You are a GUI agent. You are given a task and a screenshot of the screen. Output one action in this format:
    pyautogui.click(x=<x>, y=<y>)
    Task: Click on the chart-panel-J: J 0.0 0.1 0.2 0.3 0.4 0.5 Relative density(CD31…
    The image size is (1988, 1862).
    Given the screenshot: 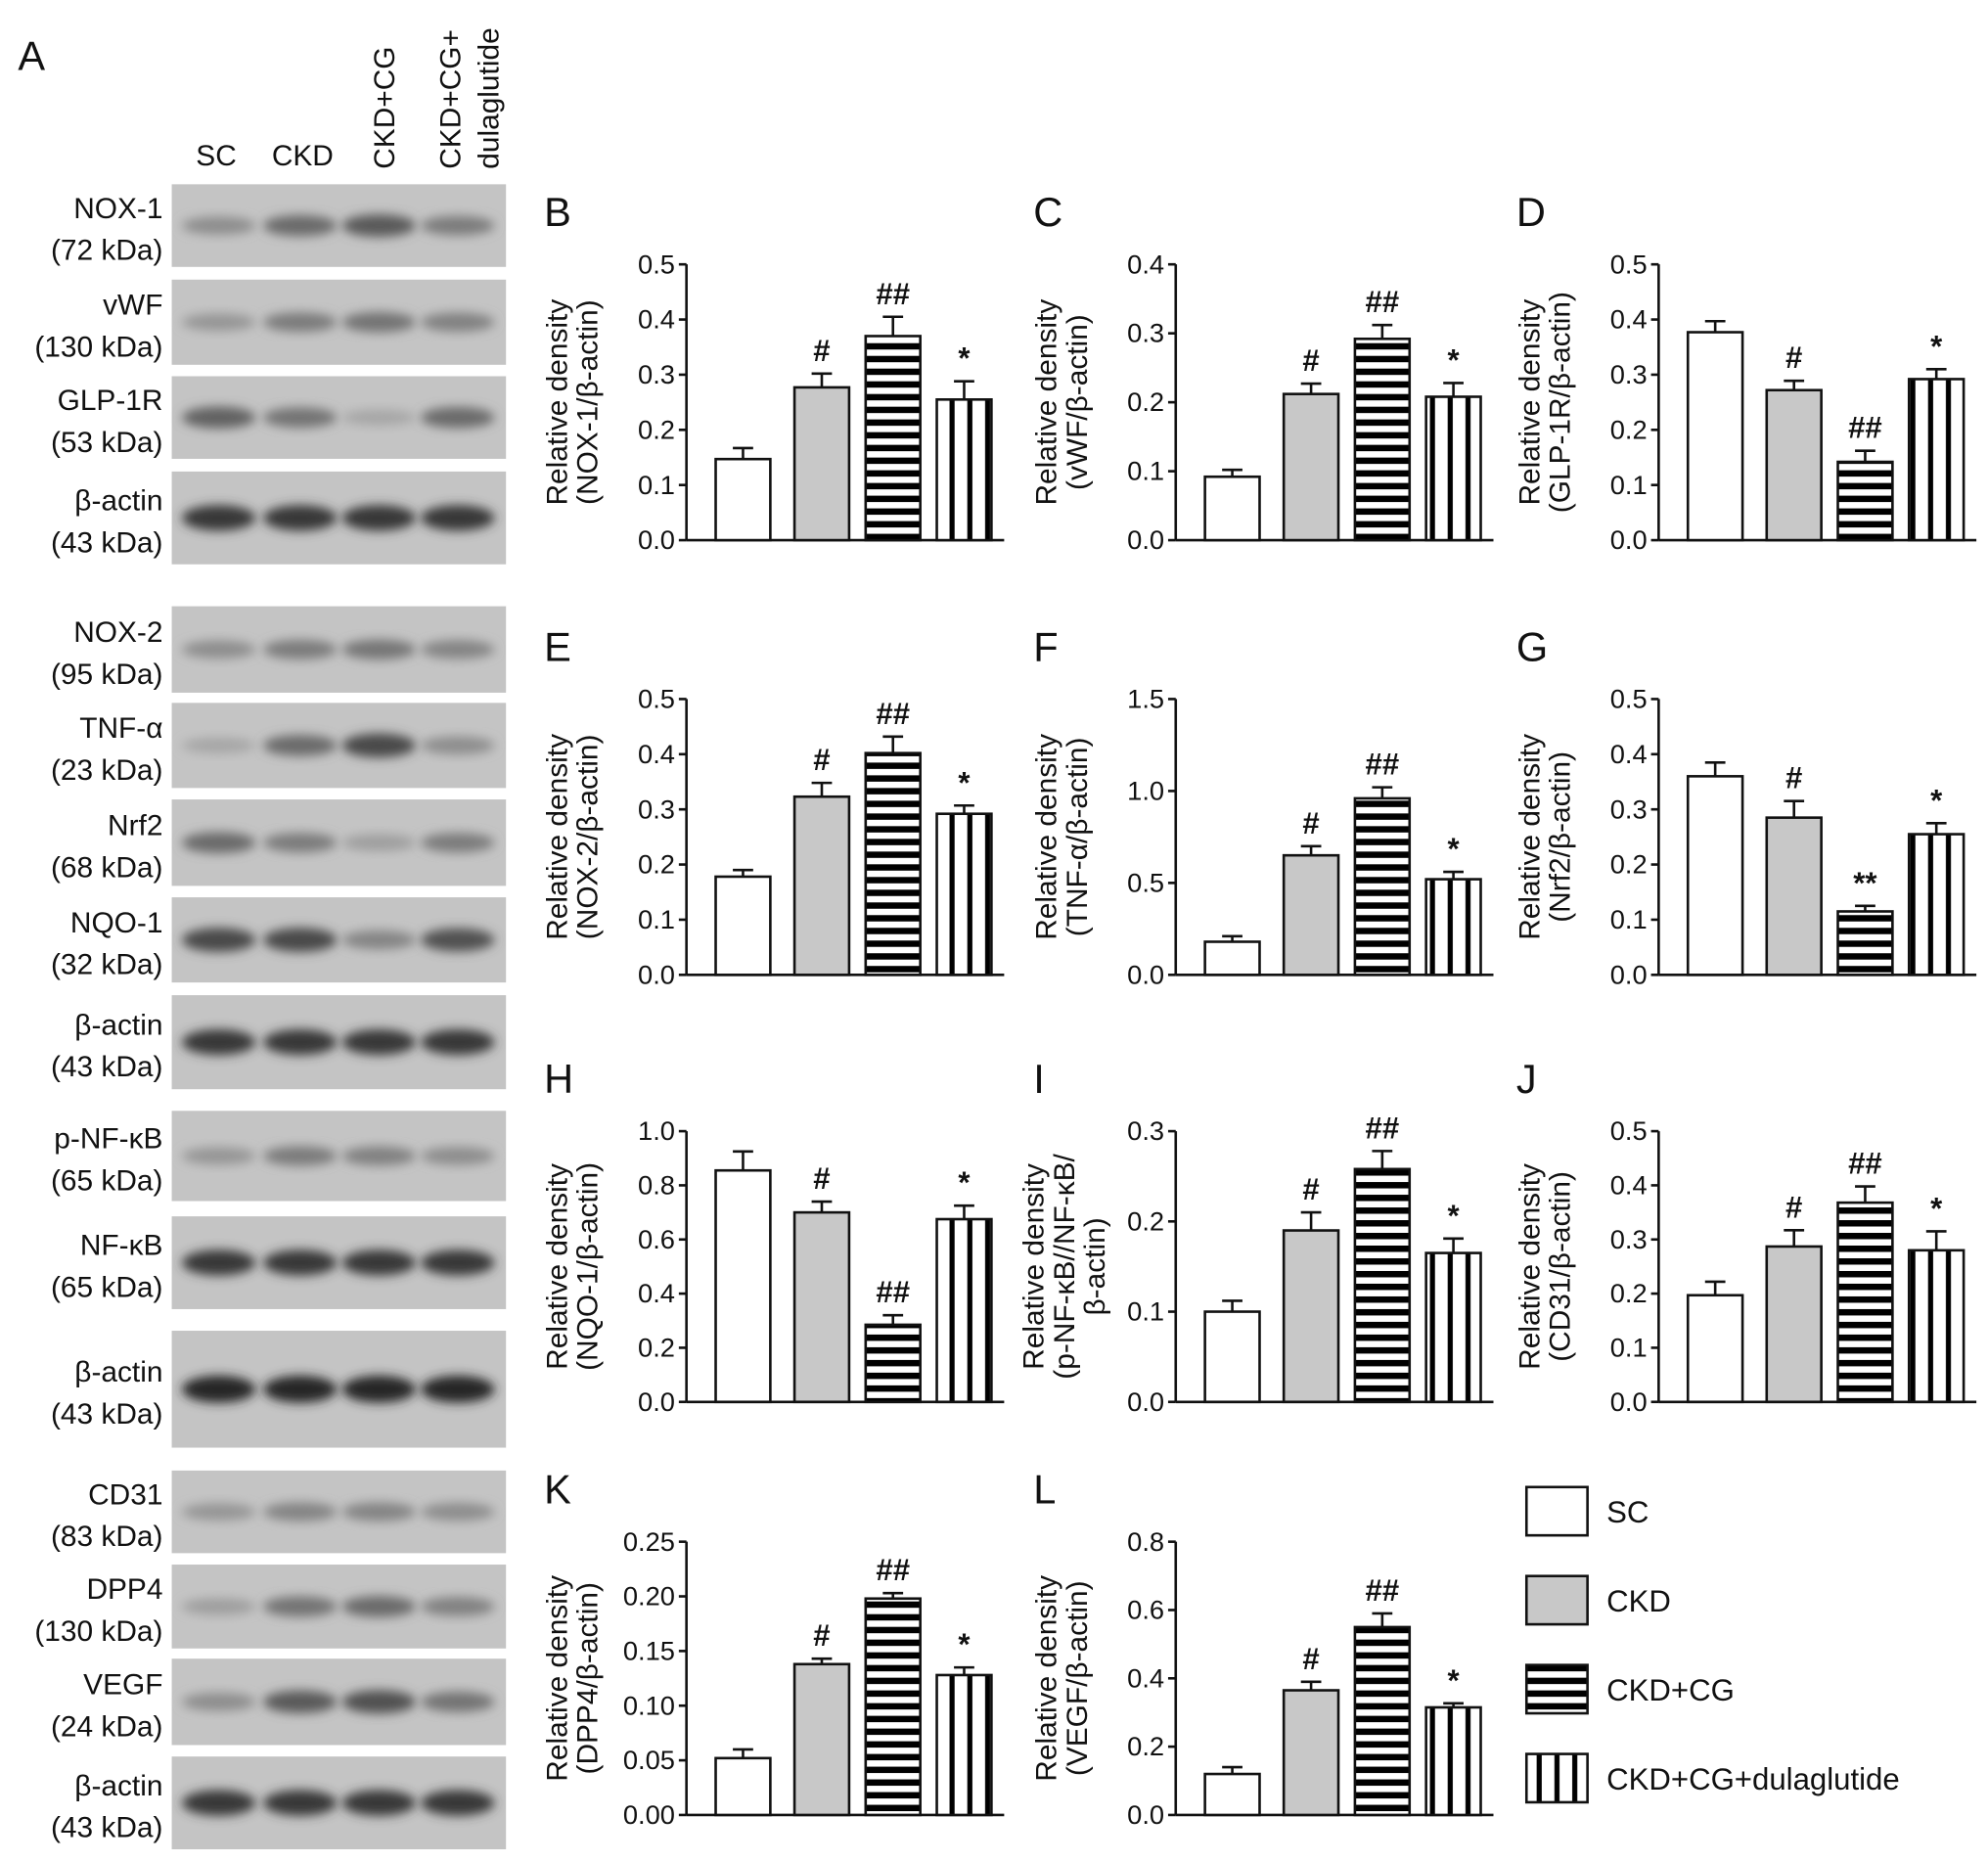 What is the action you would take?
    pyautogui.click(x=1746, y=1236)
    